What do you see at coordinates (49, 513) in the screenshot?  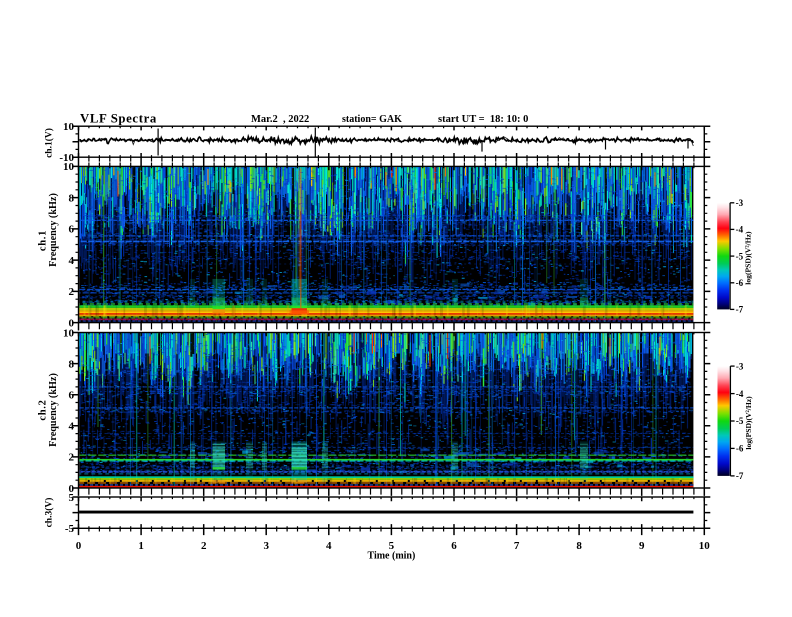 I see `svg-text: ch.3(V)` at bounding box center [49, 513].